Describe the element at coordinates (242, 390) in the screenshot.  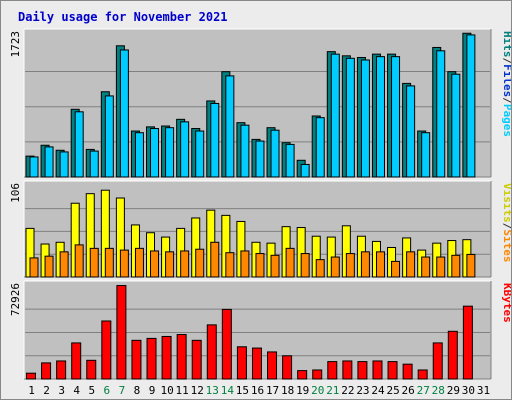
I see `x-tick-label: 15` at that location.